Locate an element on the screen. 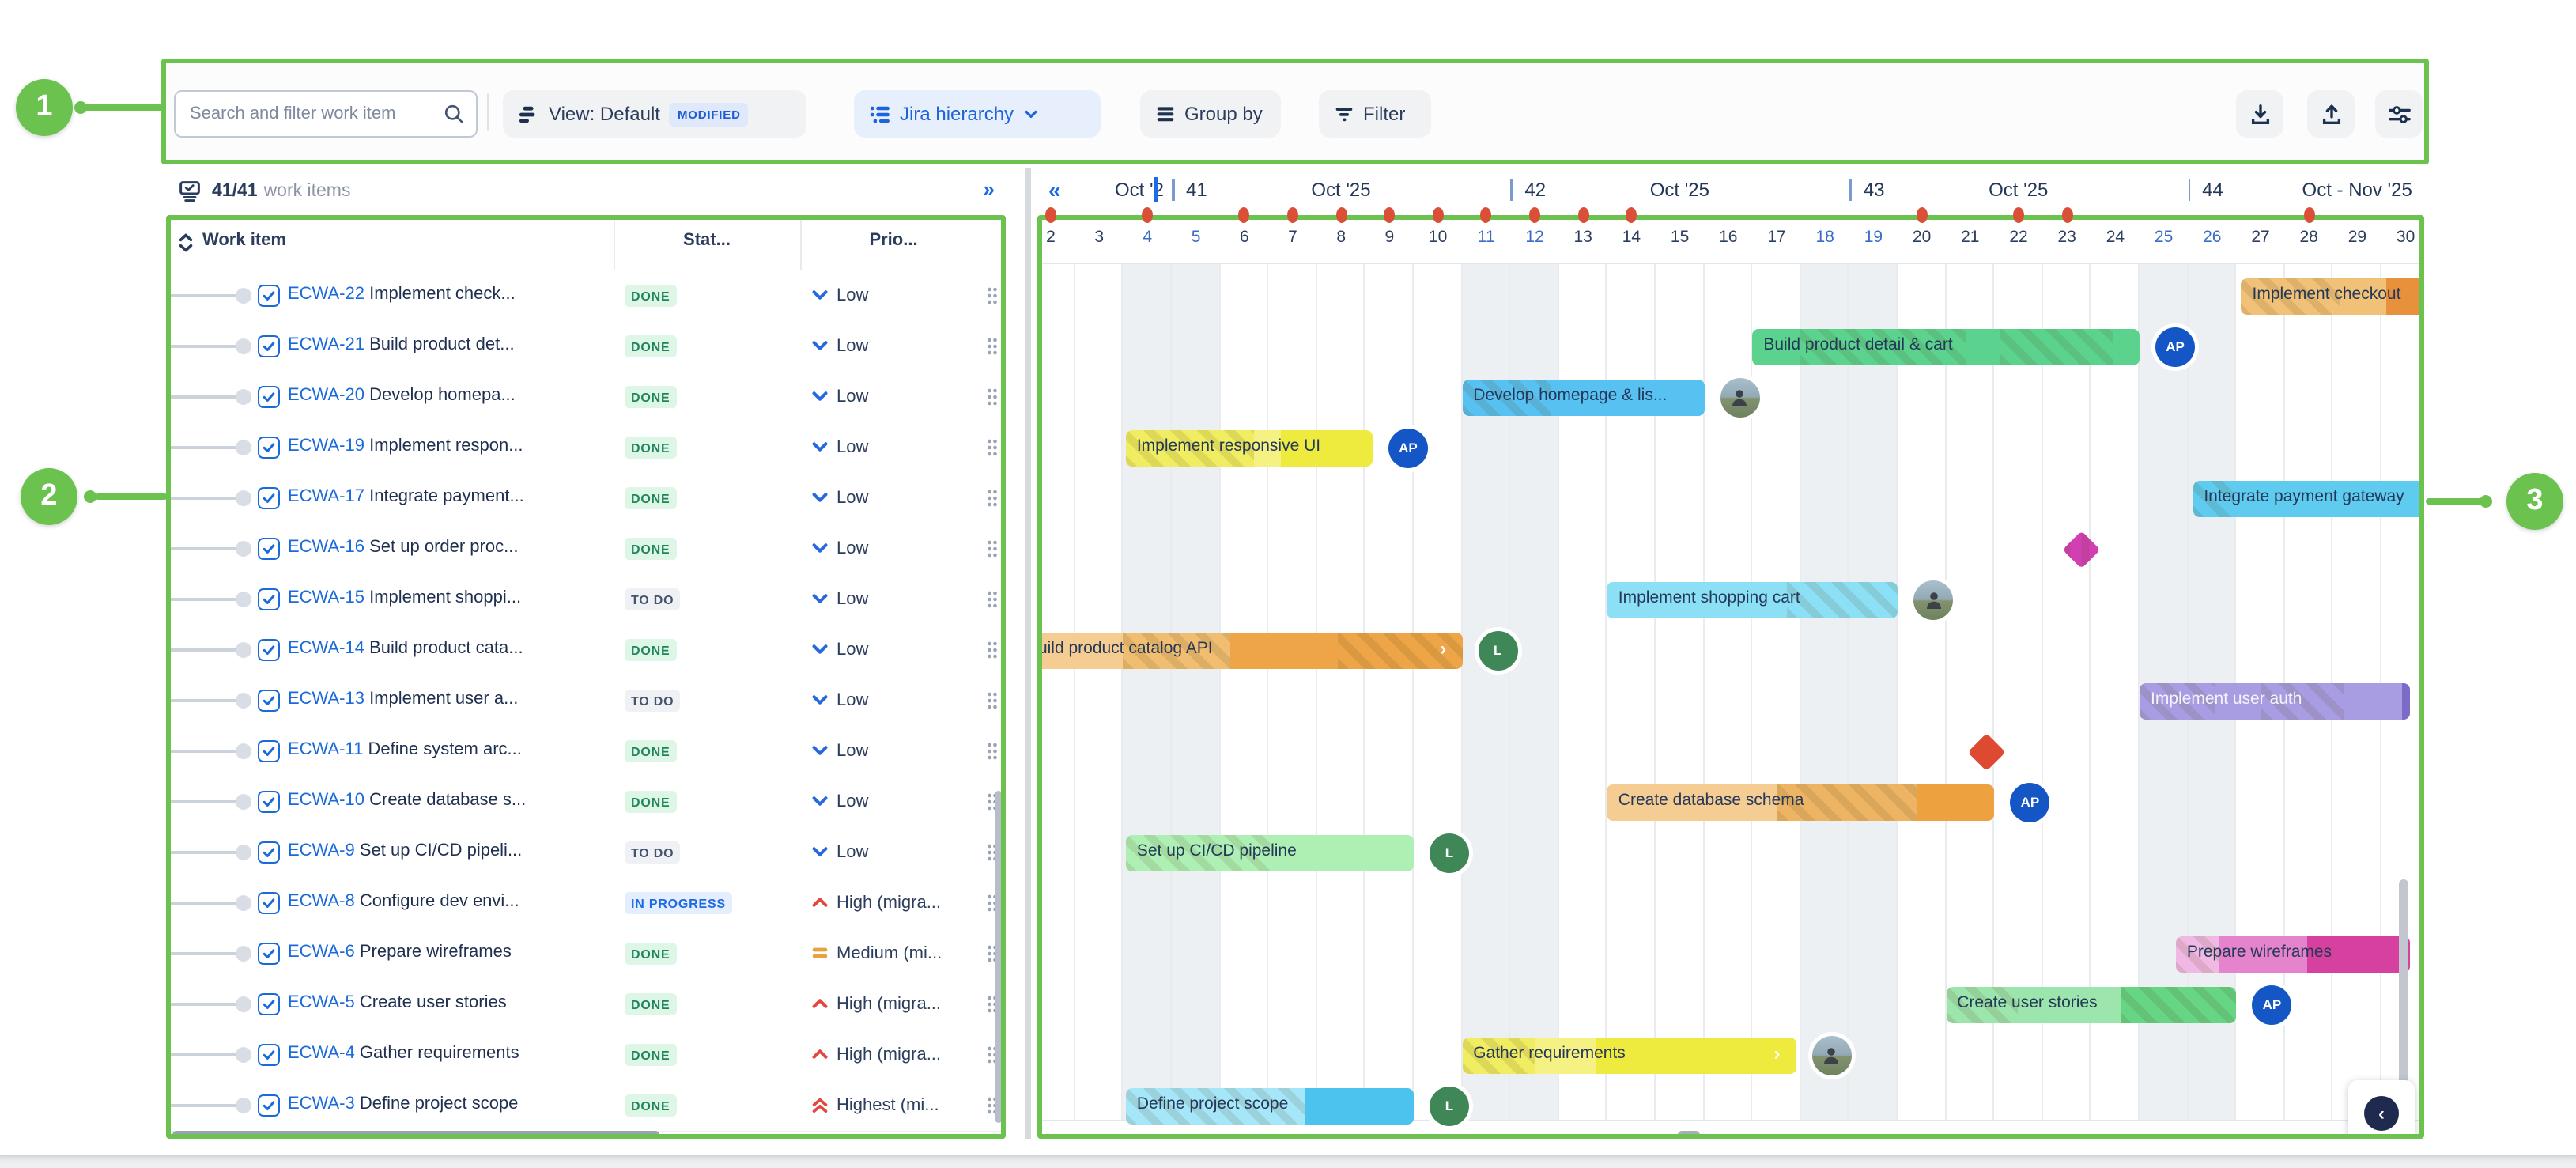  gantt-bar: Implement user auth is located at coordinates (2275, 700).